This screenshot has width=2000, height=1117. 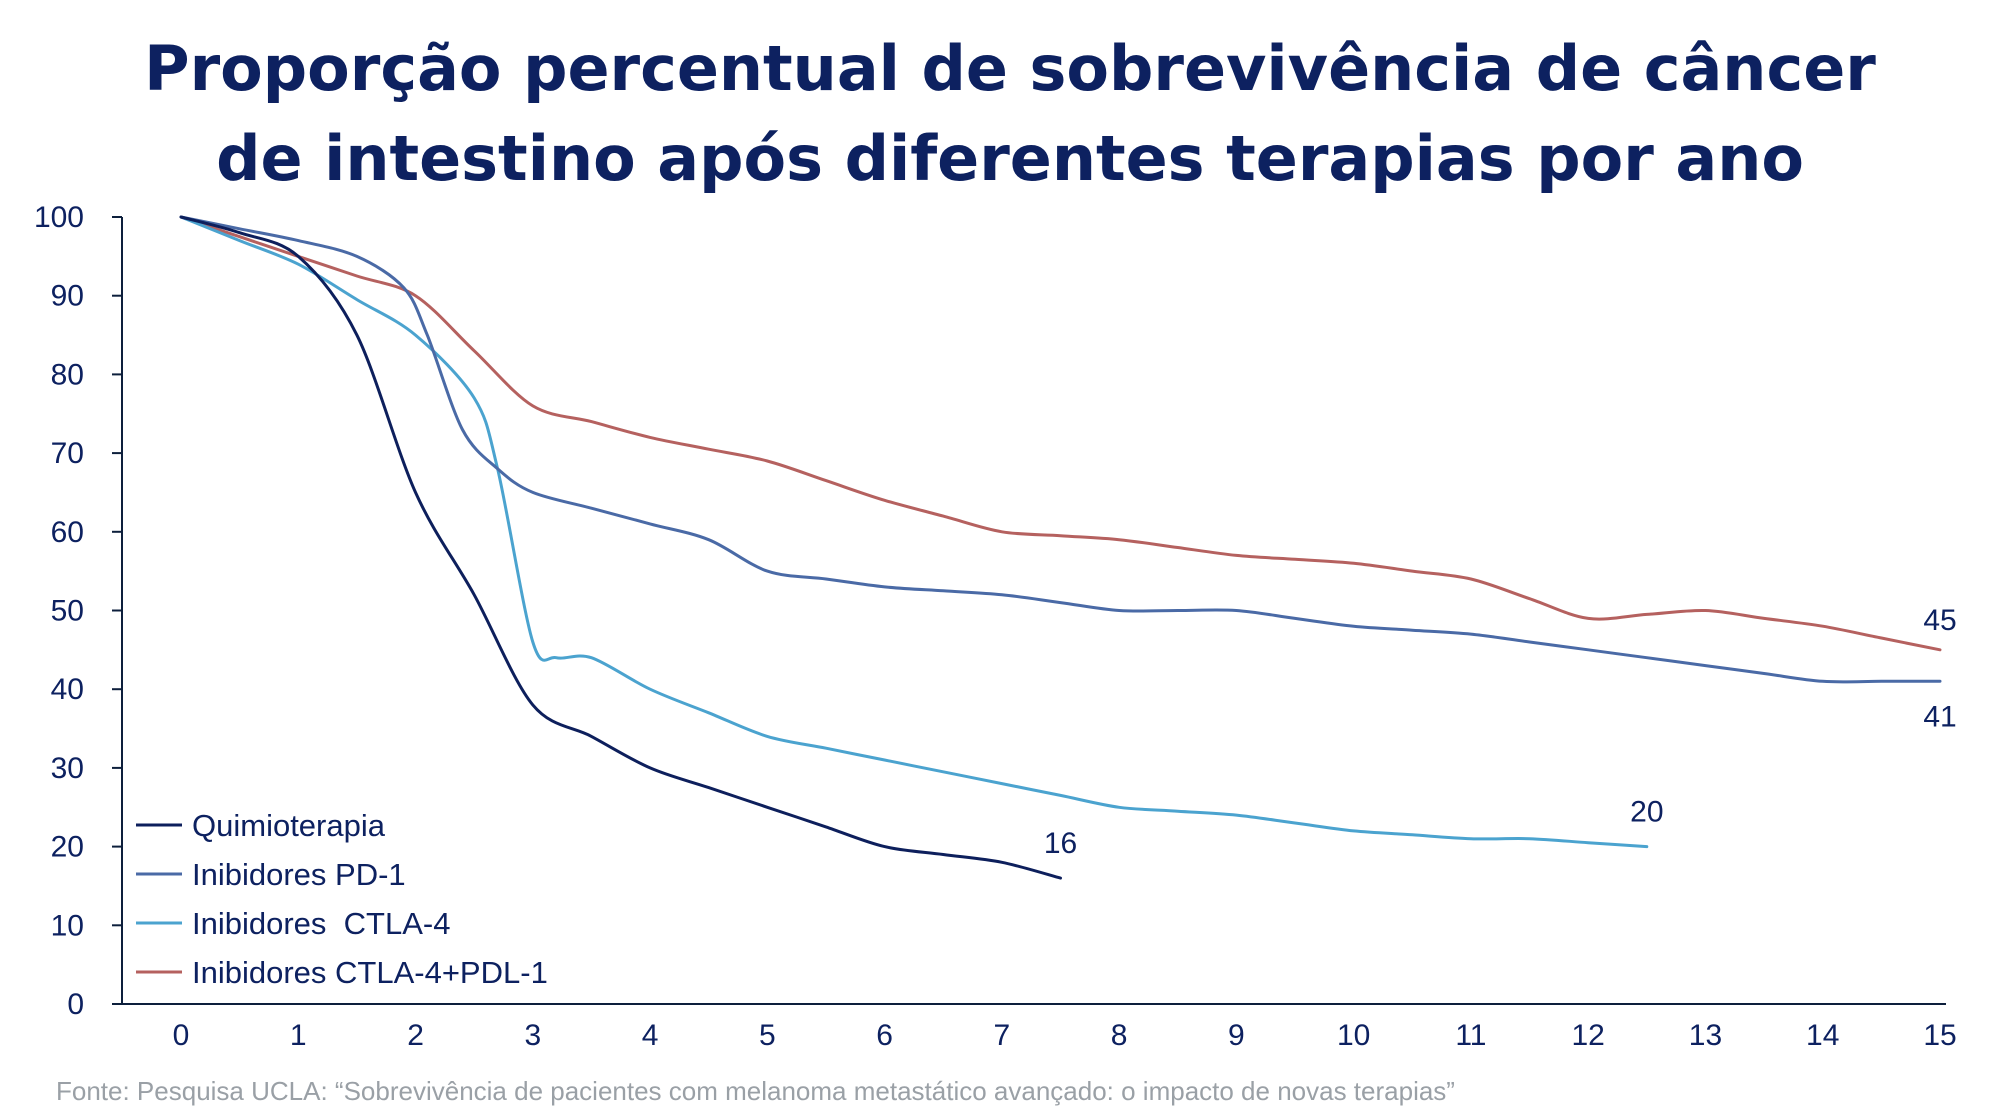 What do you see at coordinates (67, 768) in the screenshot?
I see `y-tick-label: 30` at bounding box center [67, 768].